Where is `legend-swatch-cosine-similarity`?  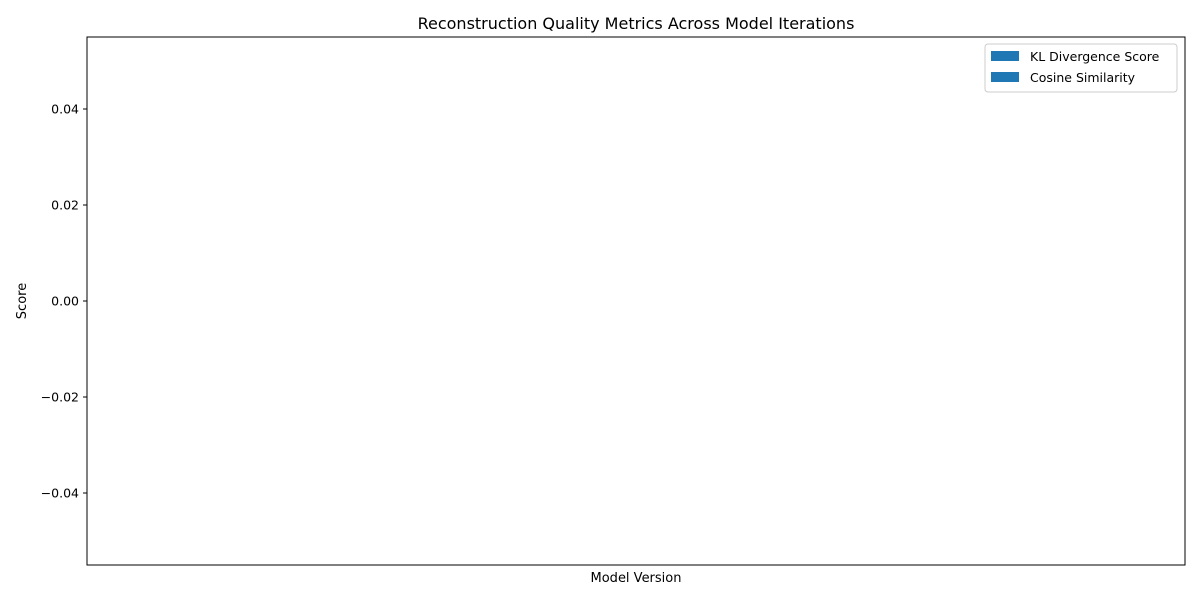
legend-swatch-cosine-similarity is located at coordinates (1005, 77).